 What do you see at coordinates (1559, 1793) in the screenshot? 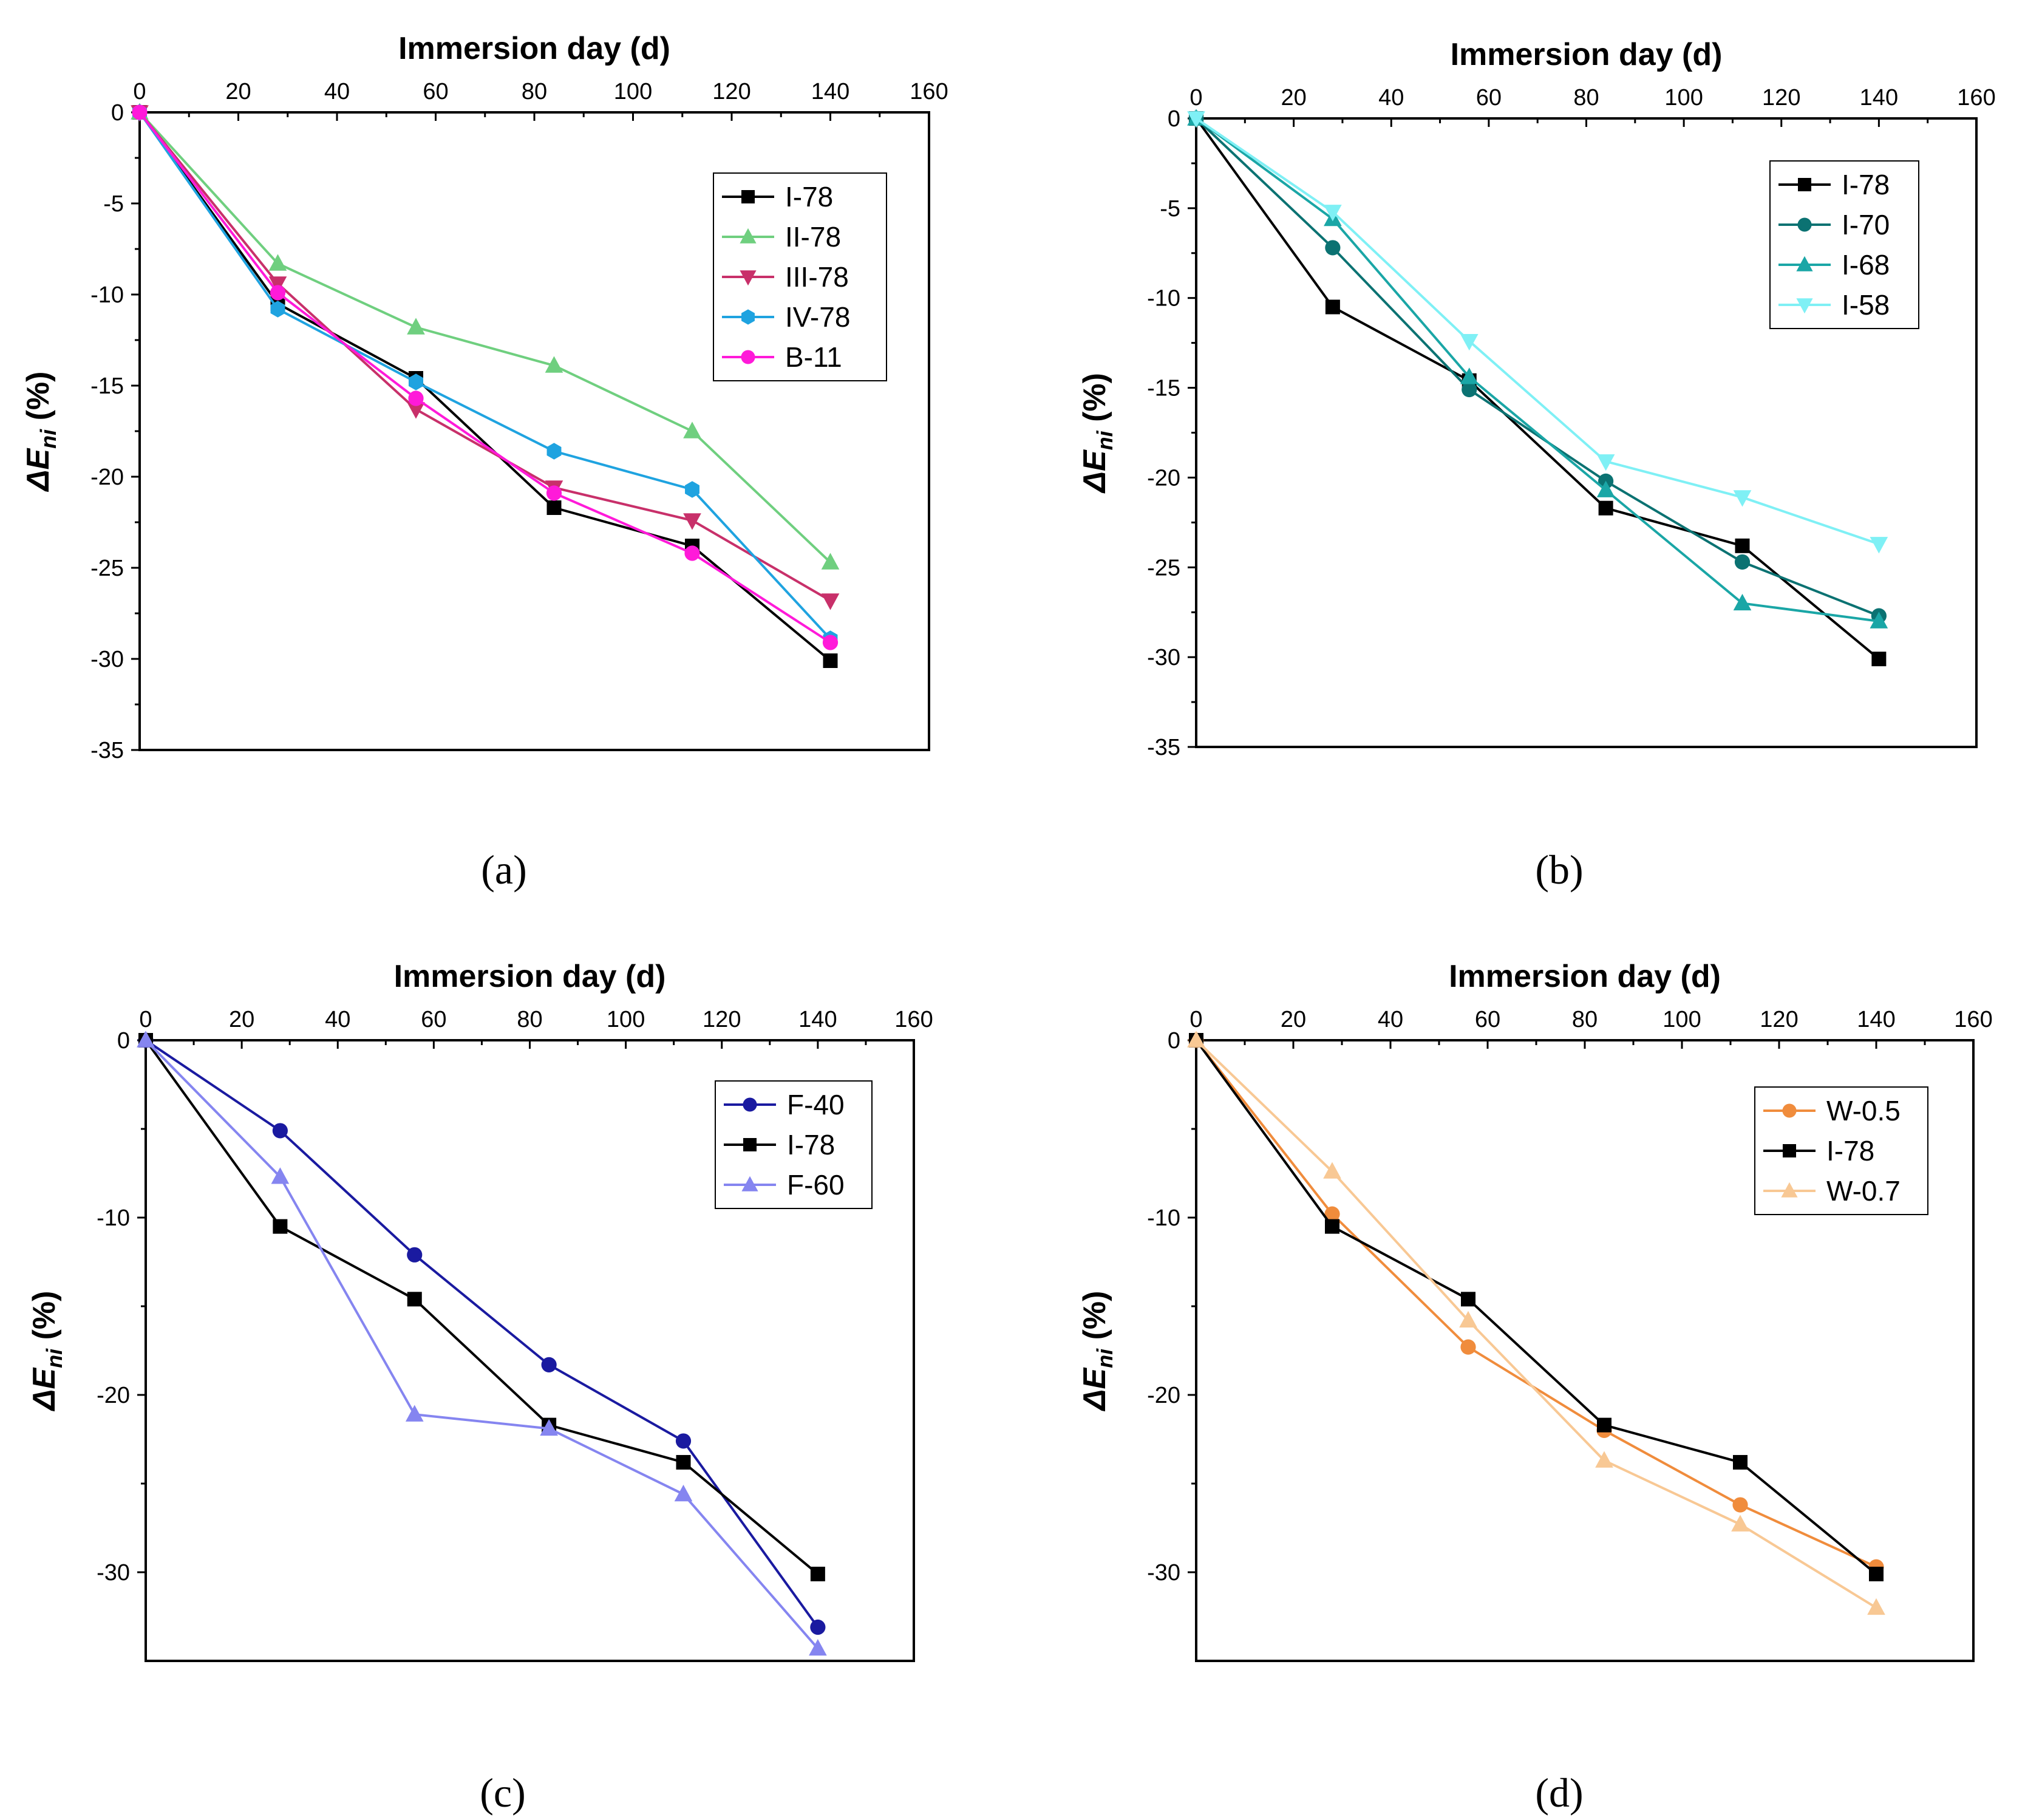
I see `panel-label: (d)` at bounding box center [1559, 1793].